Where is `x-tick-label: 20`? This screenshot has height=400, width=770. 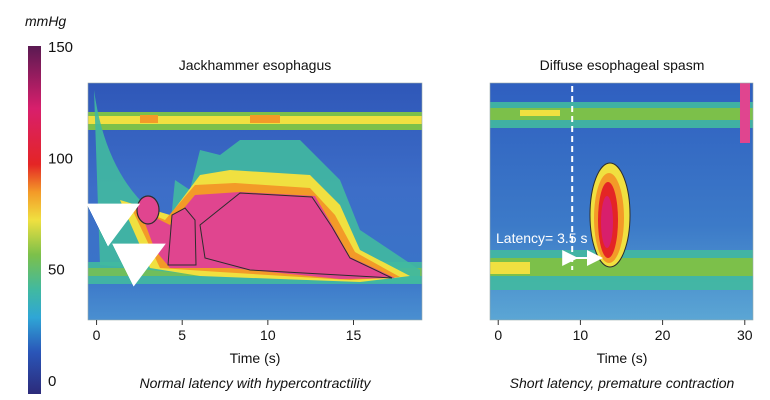 x-tick-label: 20 is located at coordinates (663, 335).